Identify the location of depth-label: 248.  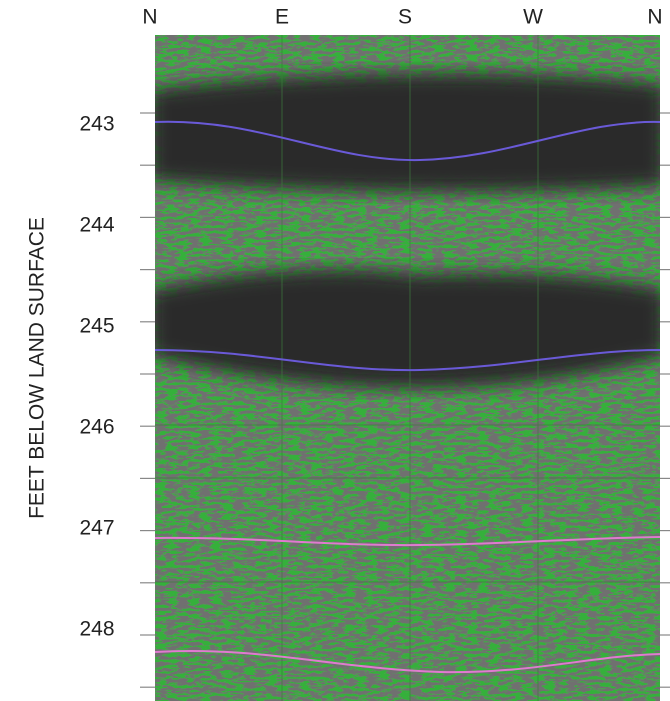
(96, 629).